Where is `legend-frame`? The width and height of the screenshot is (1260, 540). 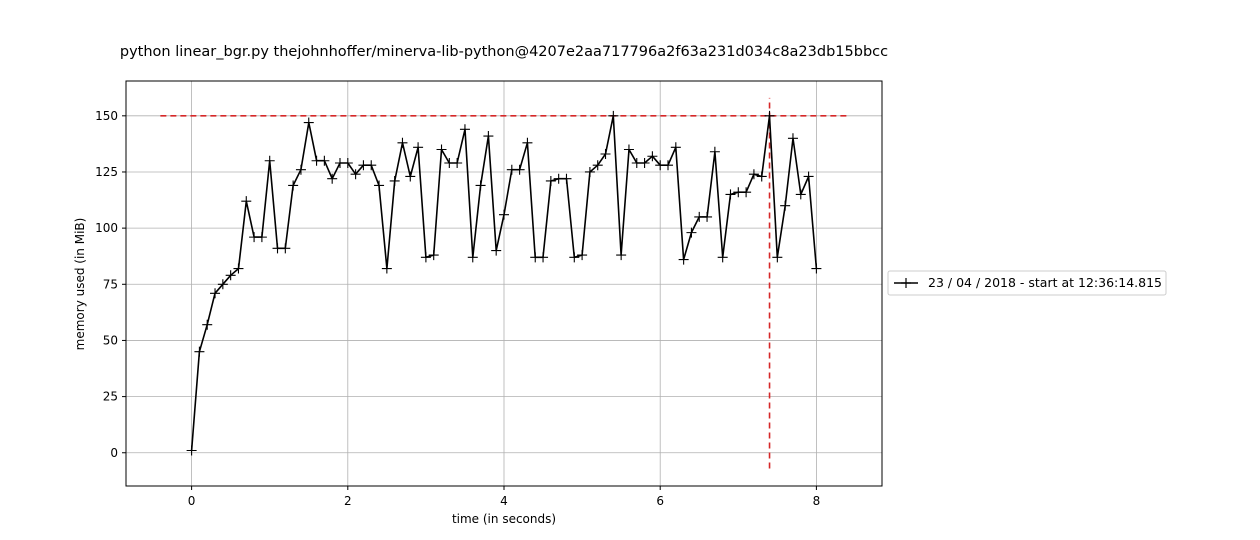
legend-frame is located at coordinates (1027, 283).